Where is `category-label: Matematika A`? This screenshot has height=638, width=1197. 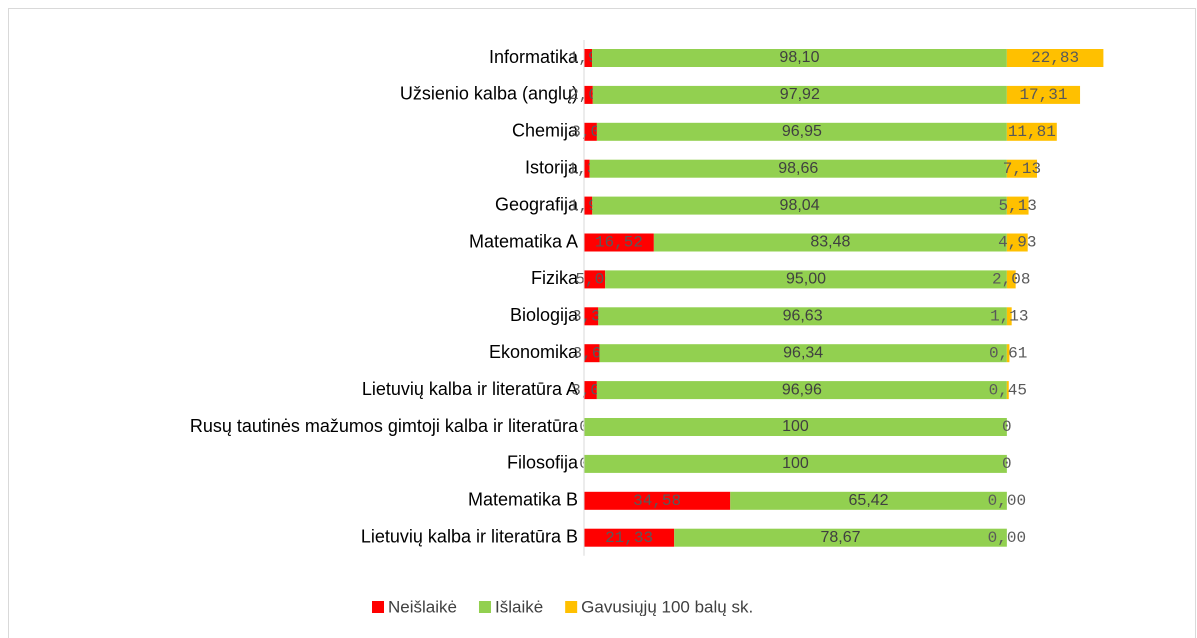 category-label: Matematika A is located at coordinates (523, 241).